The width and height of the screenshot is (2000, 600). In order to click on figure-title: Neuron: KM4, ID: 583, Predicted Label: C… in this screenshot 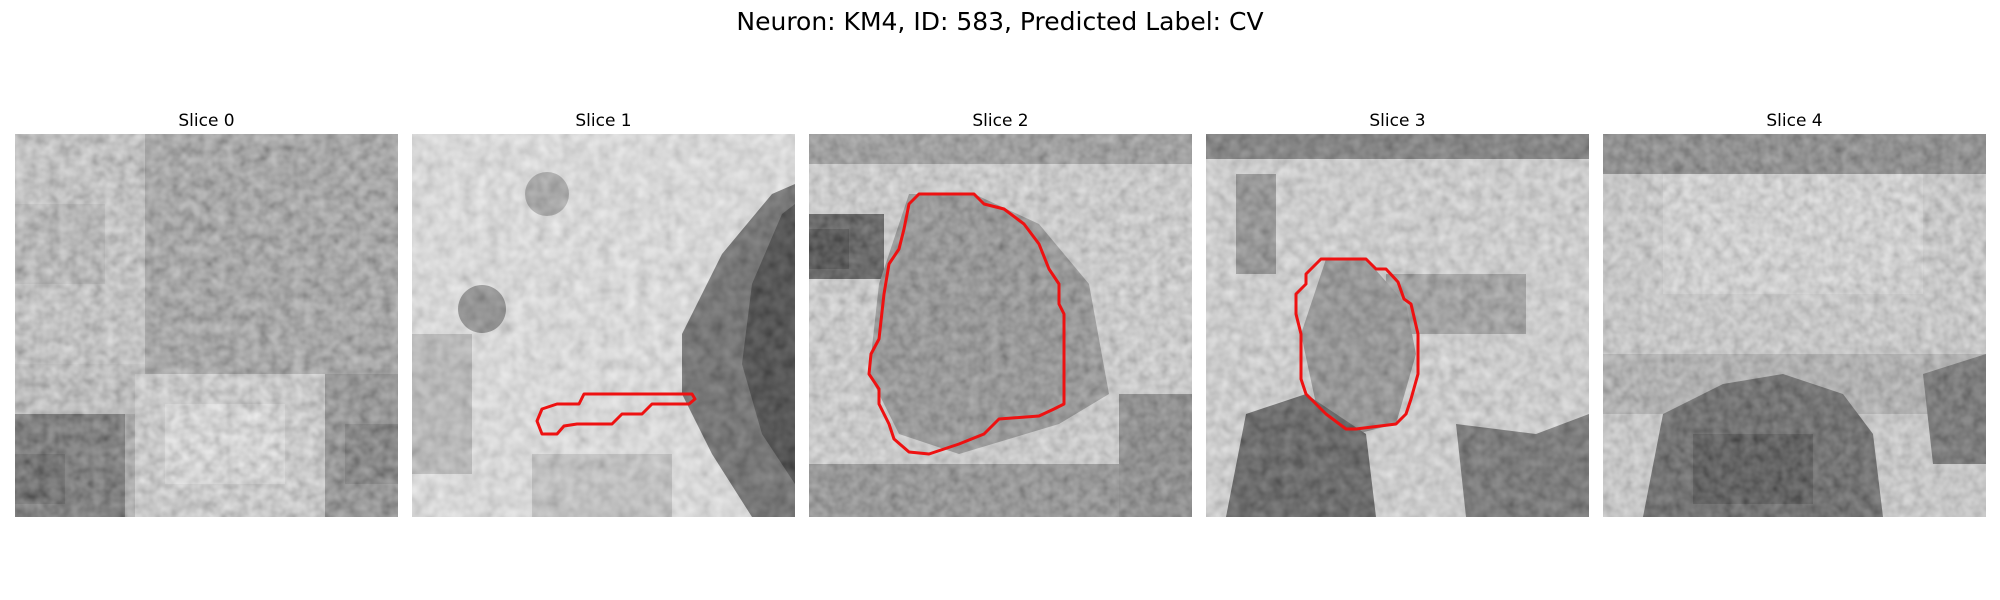, I will do `click(1000, 21)`.